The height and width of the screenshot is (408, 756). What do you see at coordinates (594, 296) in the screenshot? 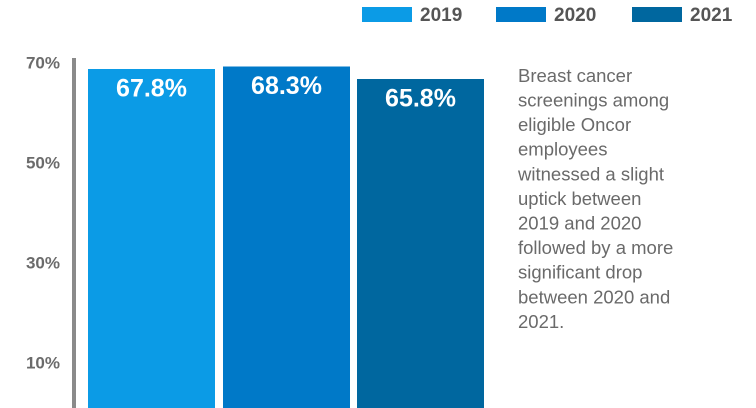
I see `annotation-line: between 2020 and` at bounding box center [594, 296].